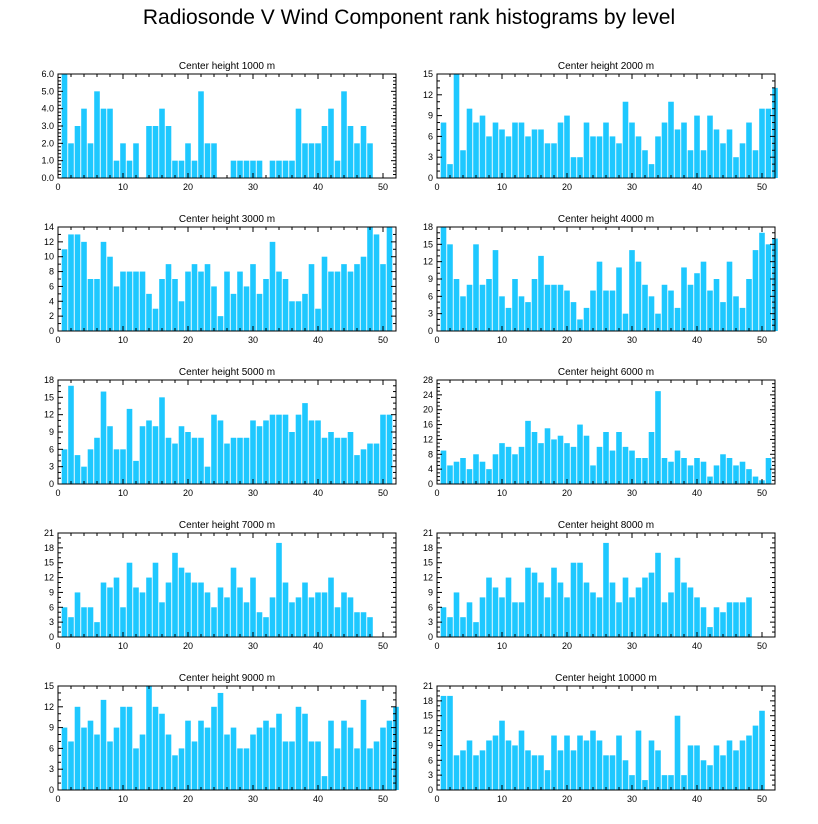 This screenshot has width=818, height=824. I want to click on x-tick-label: 30, so click(632, 340).